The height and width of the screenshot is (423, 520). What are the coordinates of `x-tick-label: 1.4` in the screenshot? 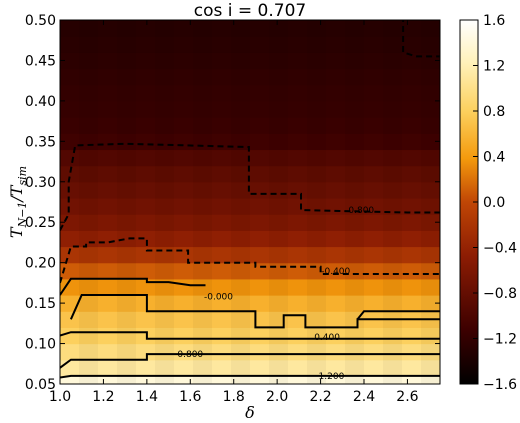 It's located at (147, 397).